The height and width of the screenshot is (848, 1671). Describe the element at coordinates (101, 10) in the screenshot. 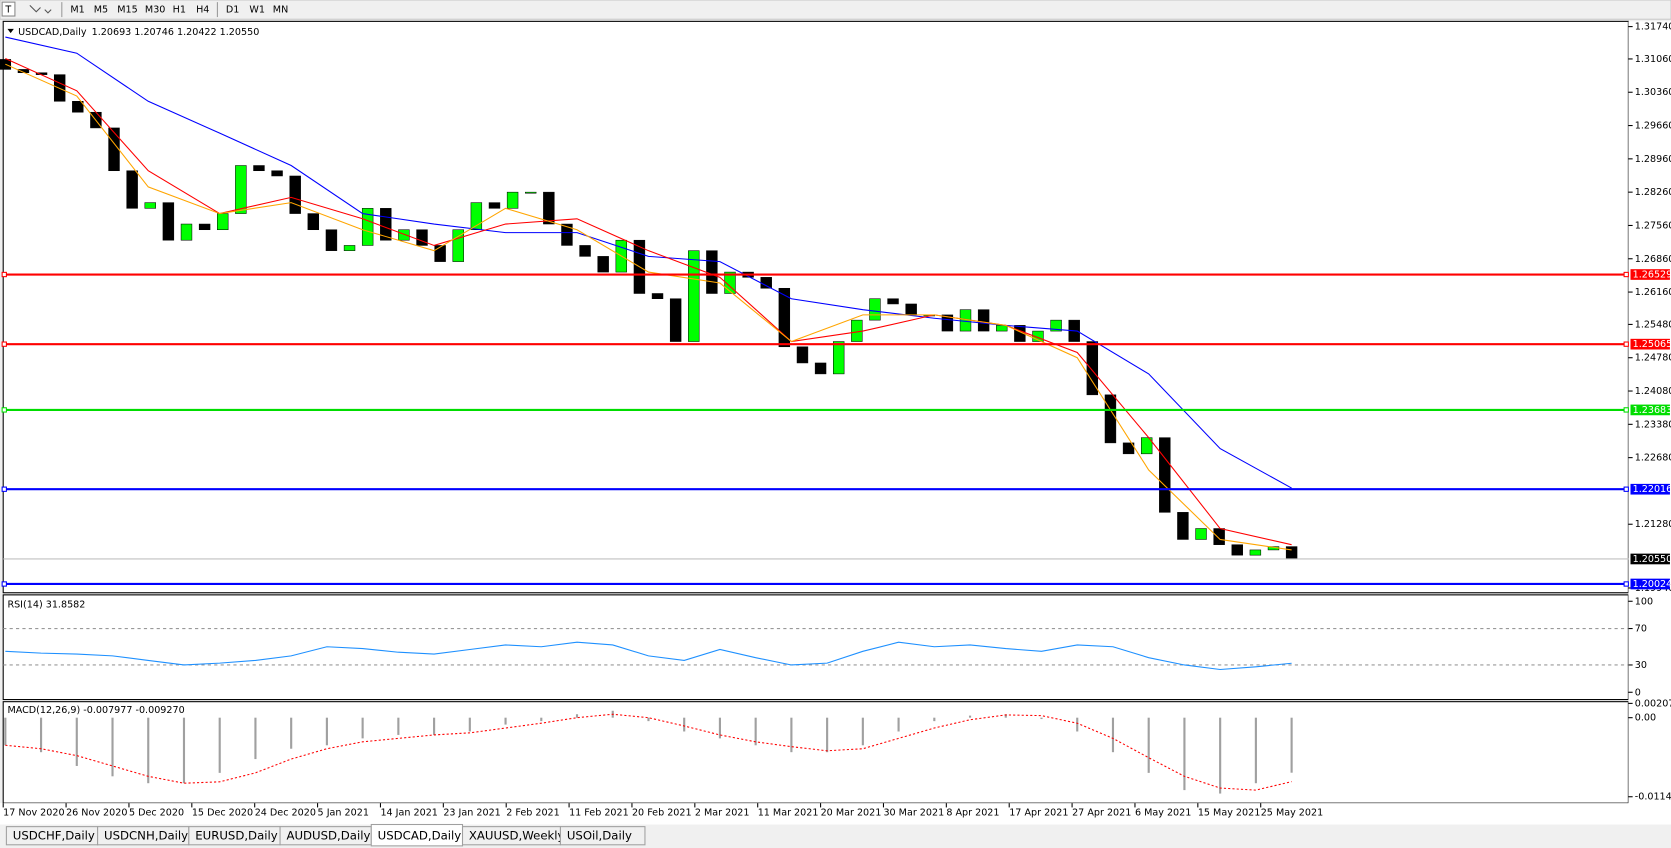

I see `timeframe-button: M5` at that location.